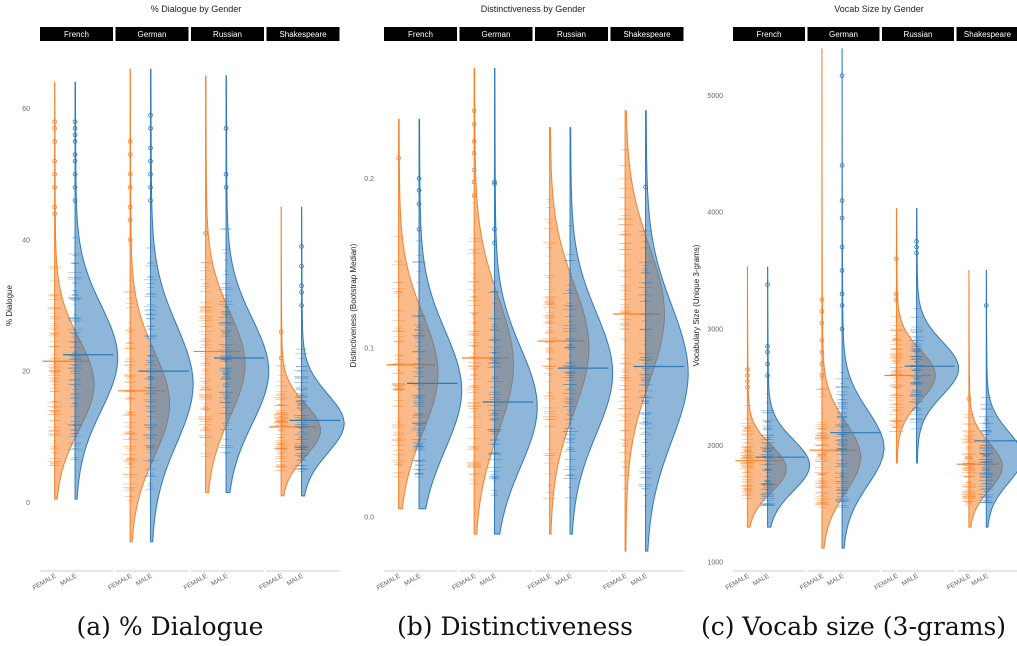 The image size is (1017, 646). I want to click on y-tick-label: 20, so click(26, 372).